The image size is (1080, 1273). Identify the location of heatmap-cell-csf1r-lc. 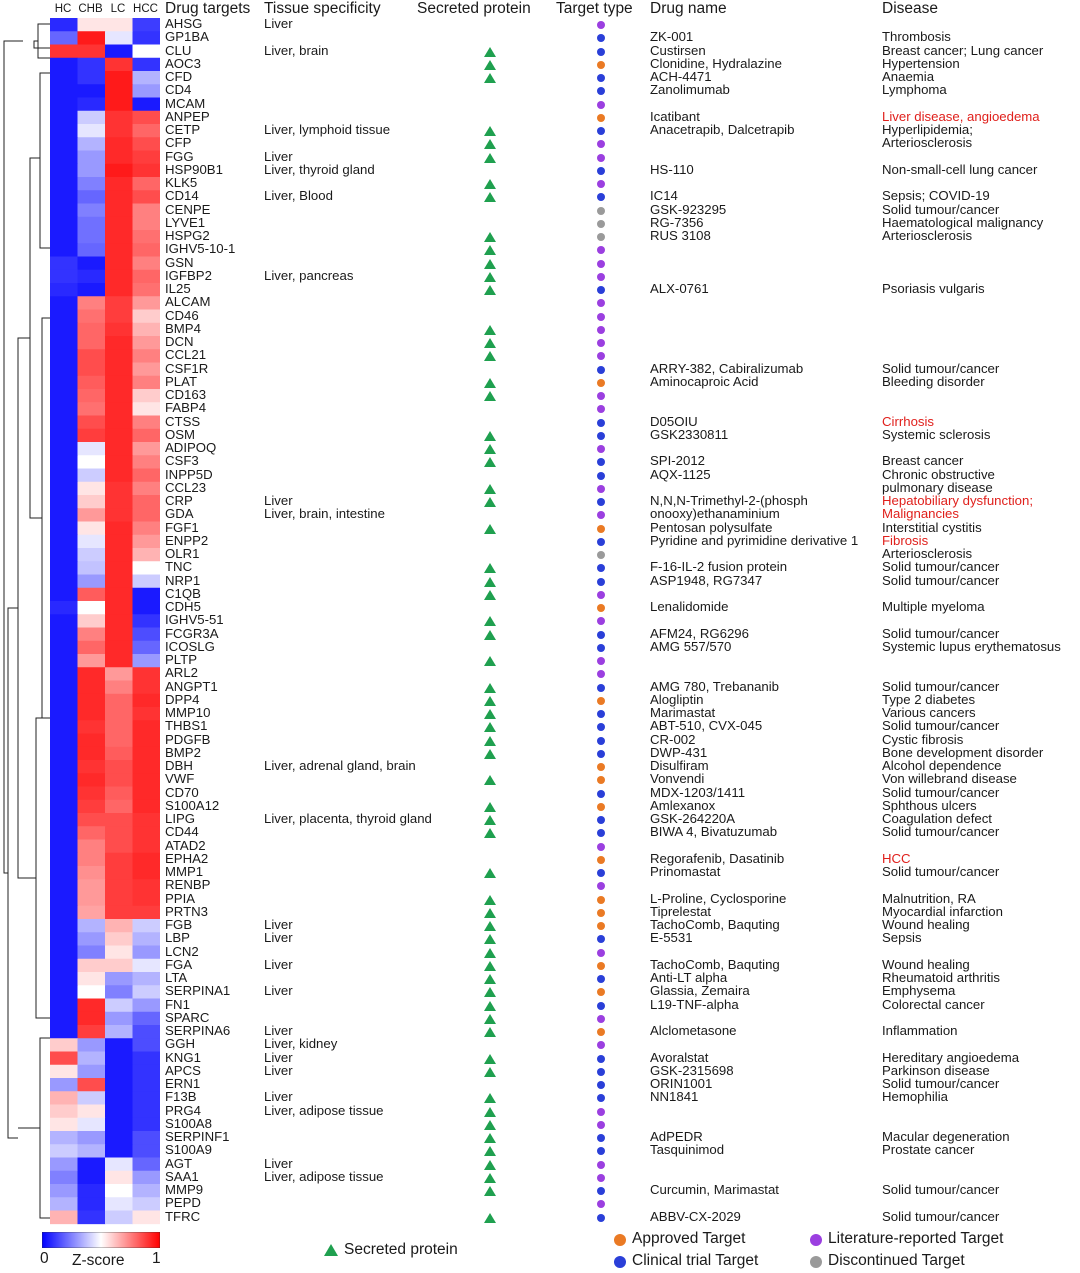
(119, 369).